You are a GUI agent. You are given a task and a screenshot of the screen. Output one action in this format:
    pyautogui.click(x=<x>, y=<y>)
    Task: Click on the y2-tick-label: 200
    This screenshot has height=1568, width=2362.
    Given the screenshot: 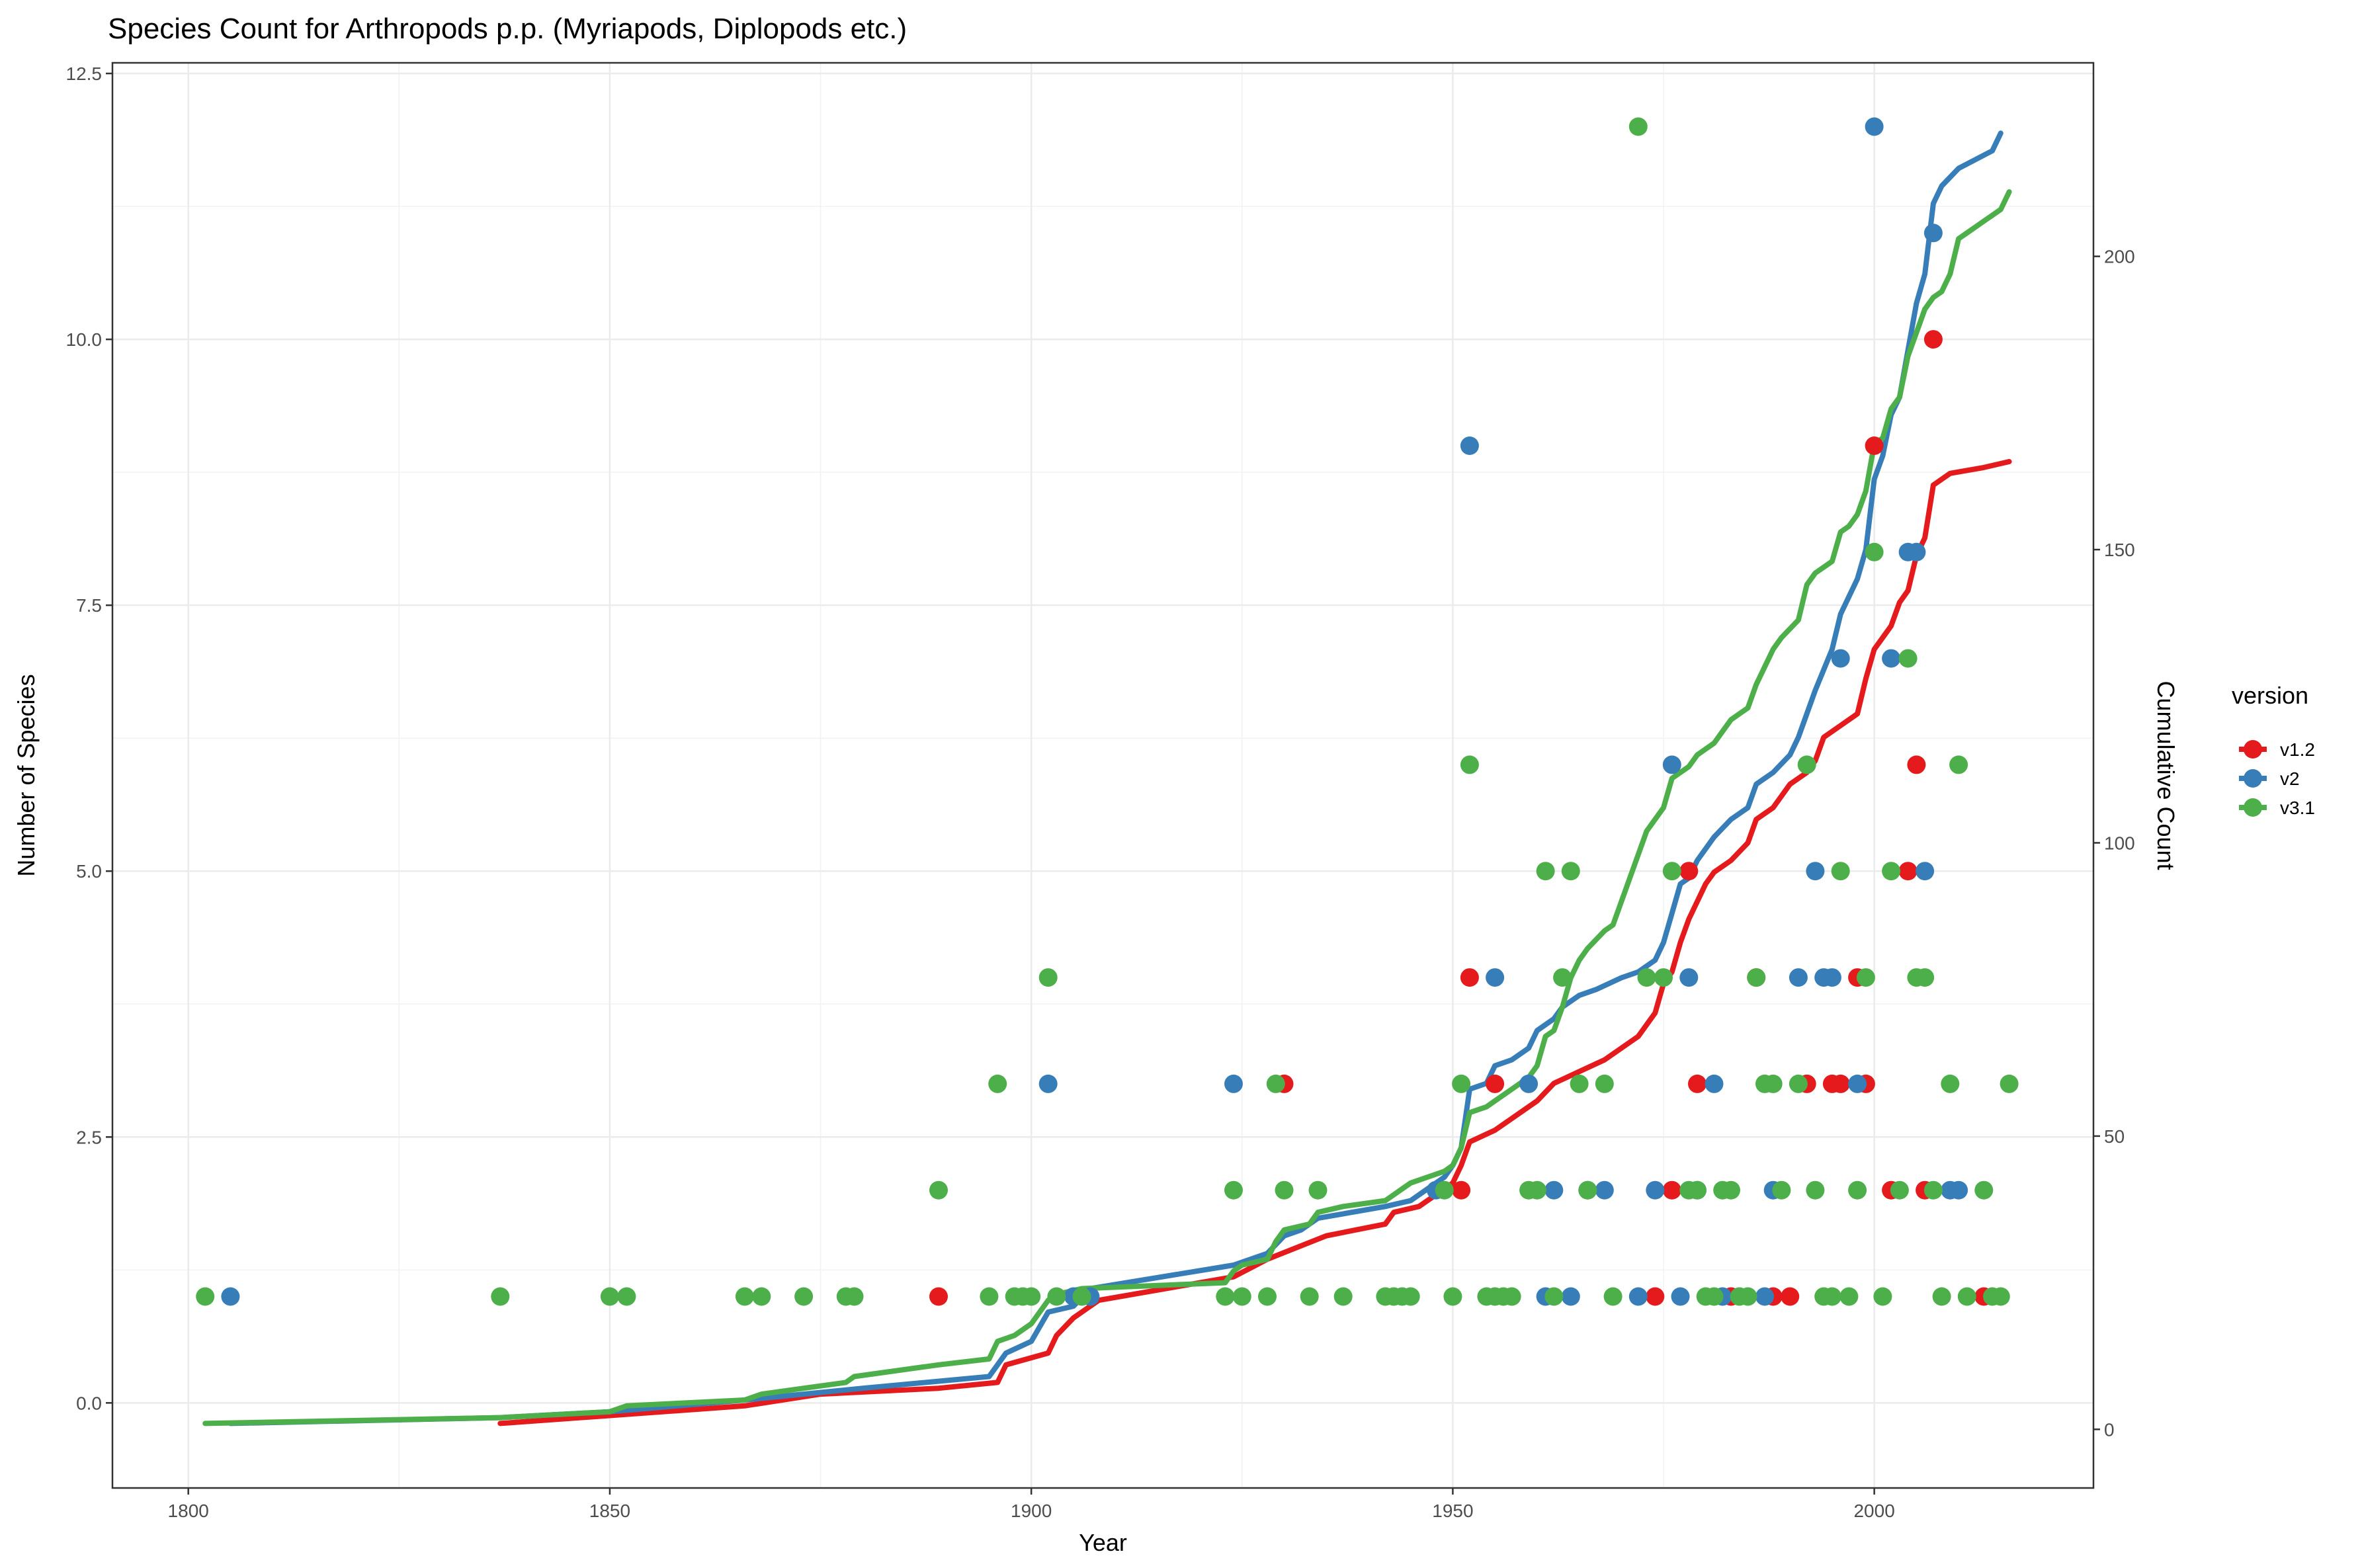 What is the action you would take?
    pyautogui.click(x=2119, y=257)
    